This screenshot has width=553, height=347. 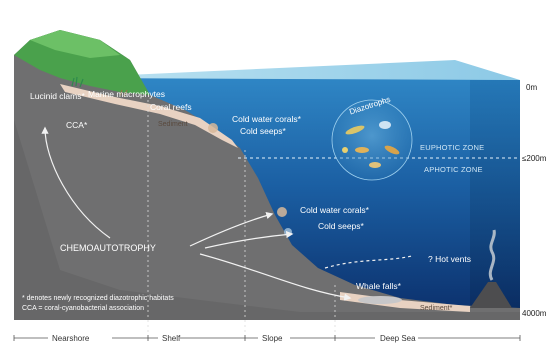 What do you see at coordinates (149, 116) in the screenshot?
I see `shelf-sediment` at bounding box center [149, 116].